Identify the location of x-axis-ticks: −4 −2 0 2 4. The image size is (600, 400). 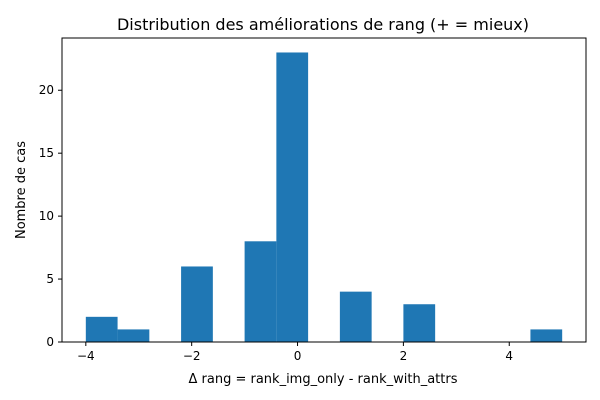
(295, 352).